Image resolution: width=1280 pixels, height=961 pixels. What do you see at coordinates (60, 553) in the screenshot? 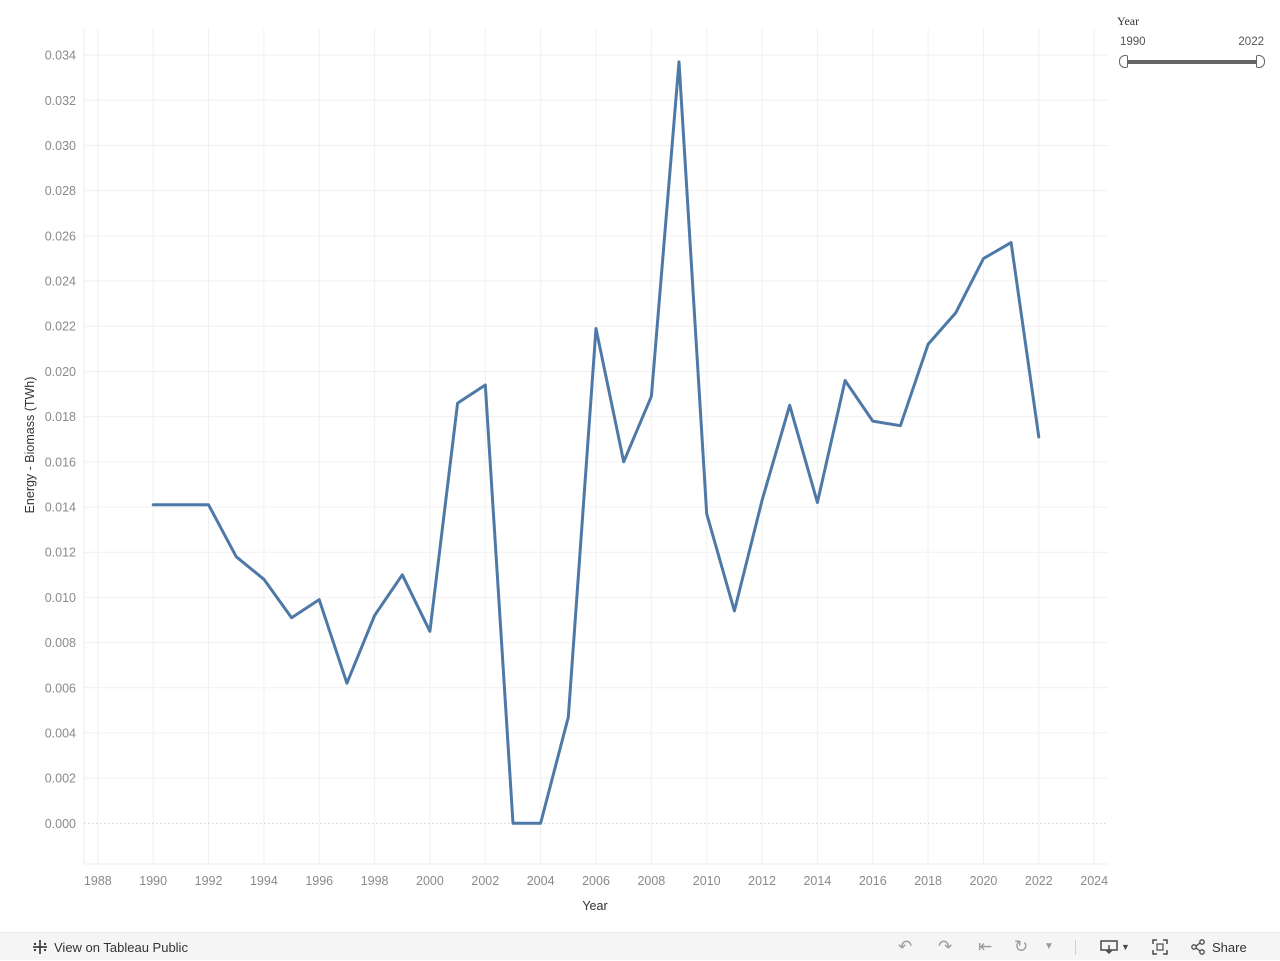
I see `y-tick-label: 0.012` at bounding box center [60, 553].